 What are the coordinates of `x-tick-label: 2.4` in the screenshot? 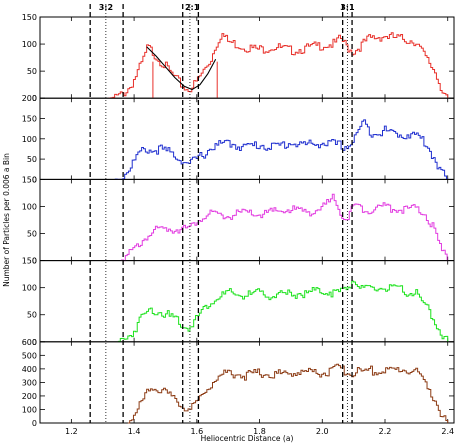 It's located at (447, 431).